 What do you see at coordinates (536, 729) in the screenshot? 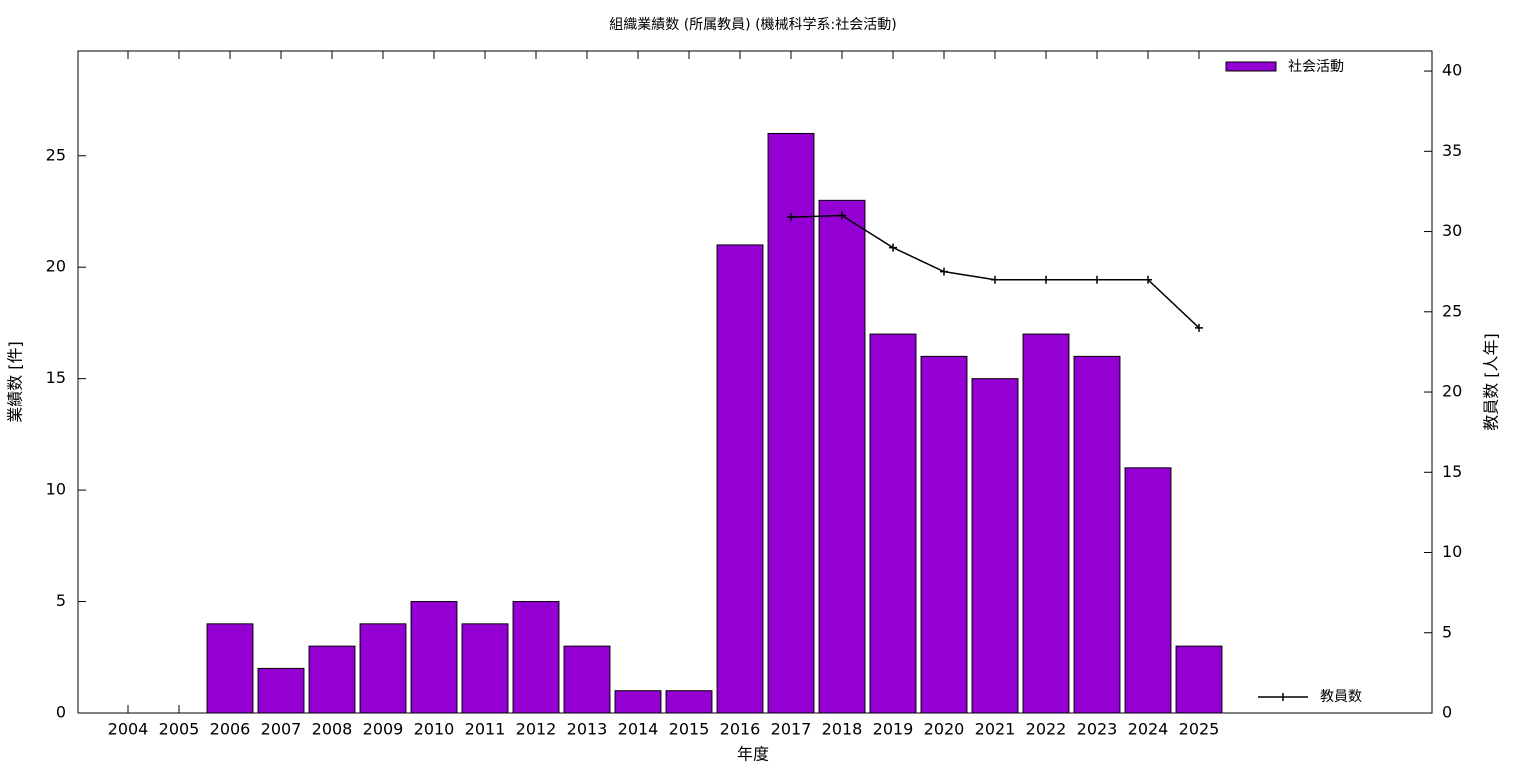
I see `x-tick-label: 2012` at bounding box center [536, 729].